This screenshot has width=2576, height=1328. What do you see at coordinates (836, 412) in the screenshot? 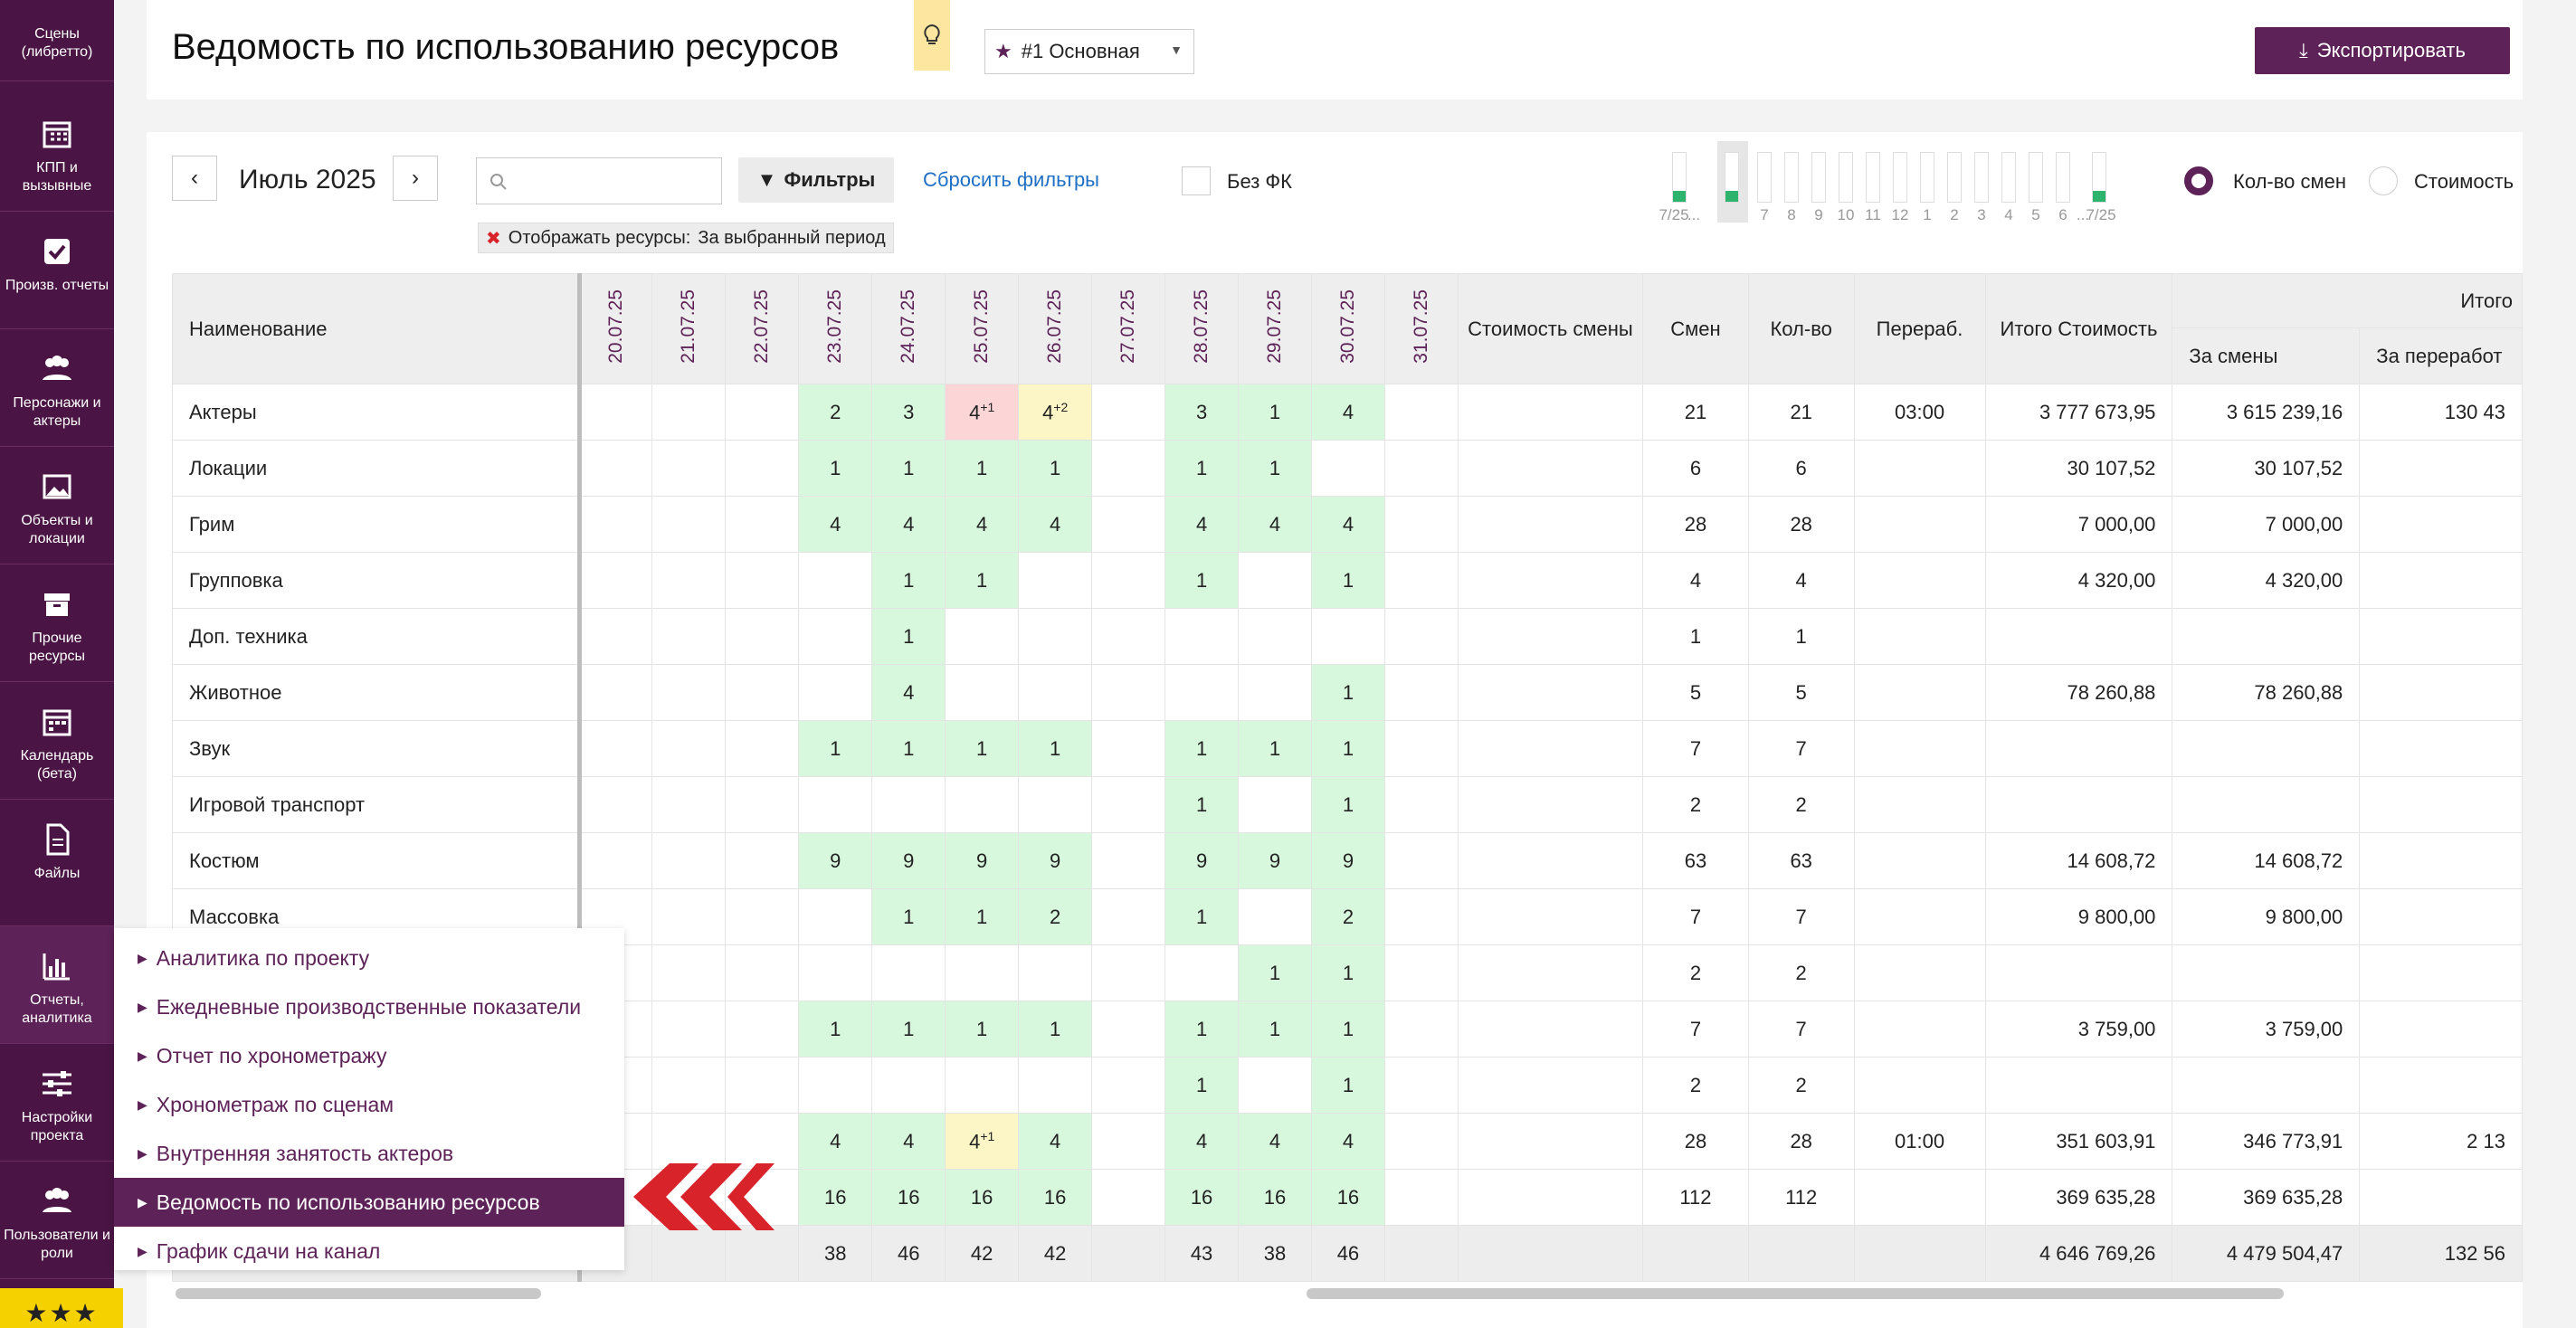
I see `day-cell: 2` at bounding box center [836, 412].